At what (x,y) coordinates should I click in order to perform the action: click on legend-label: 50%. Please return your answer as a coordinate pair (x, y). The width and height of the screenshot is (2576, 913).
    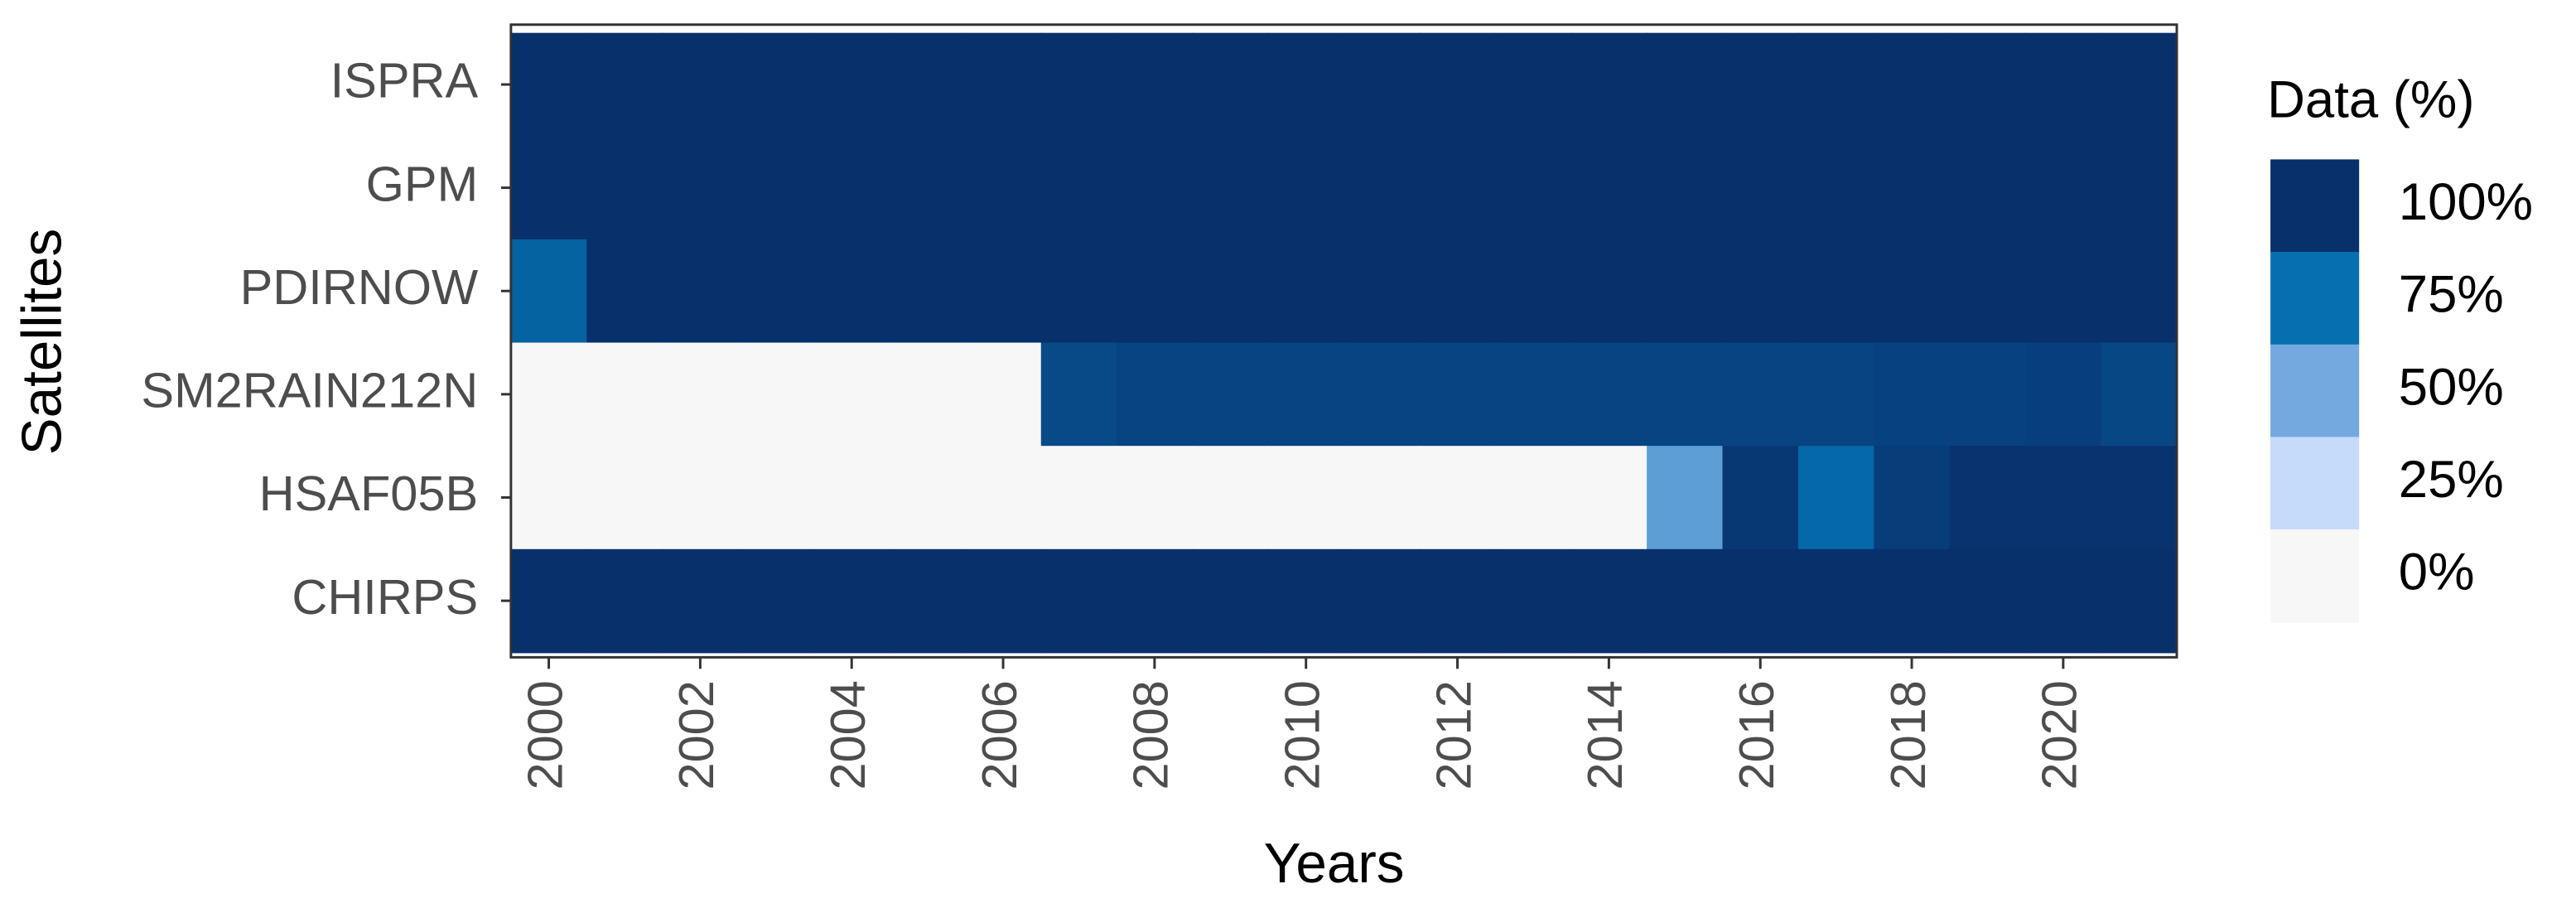
    Looking at the image, I should click on (2451, 387).